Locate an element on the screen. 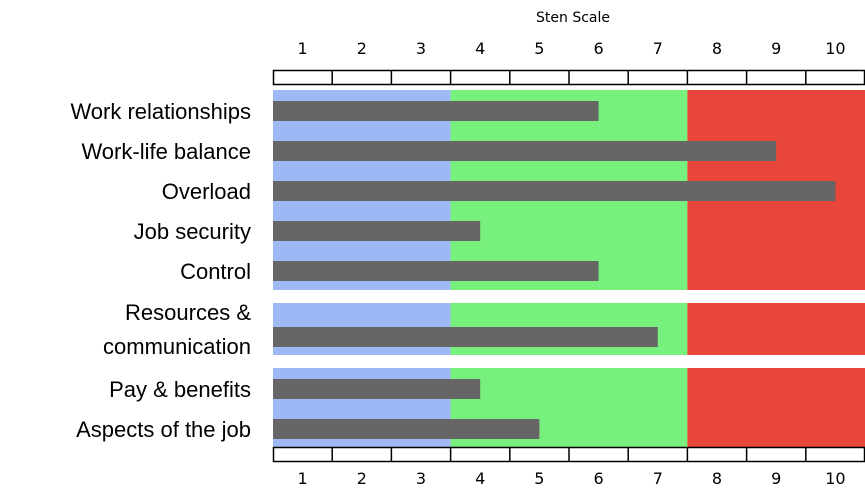 This screenshot has height=498, width=865. category-label: Job security is located at coordinates (192, 231).